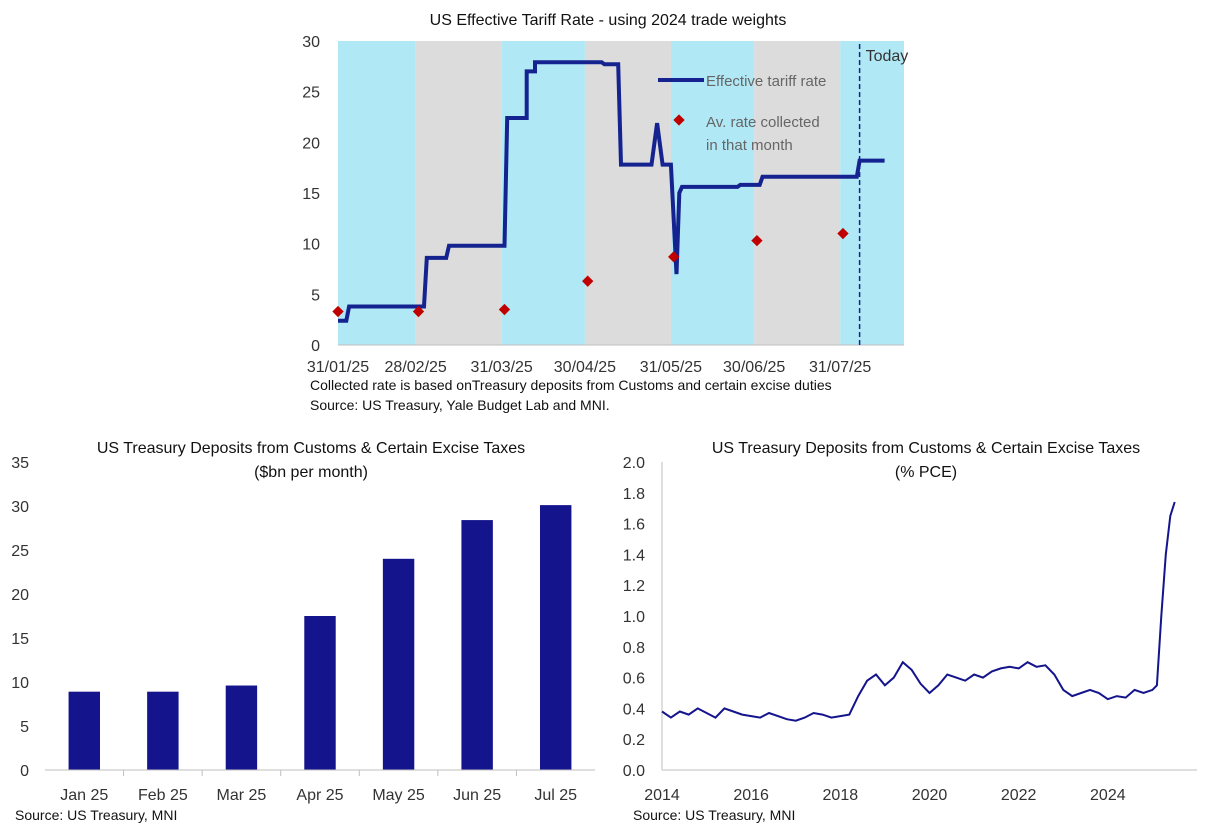 Image resolution: width=1215 pixels, height=825 pixels. I want to click on x-tick-label: Jun 25, so click(477, 795).